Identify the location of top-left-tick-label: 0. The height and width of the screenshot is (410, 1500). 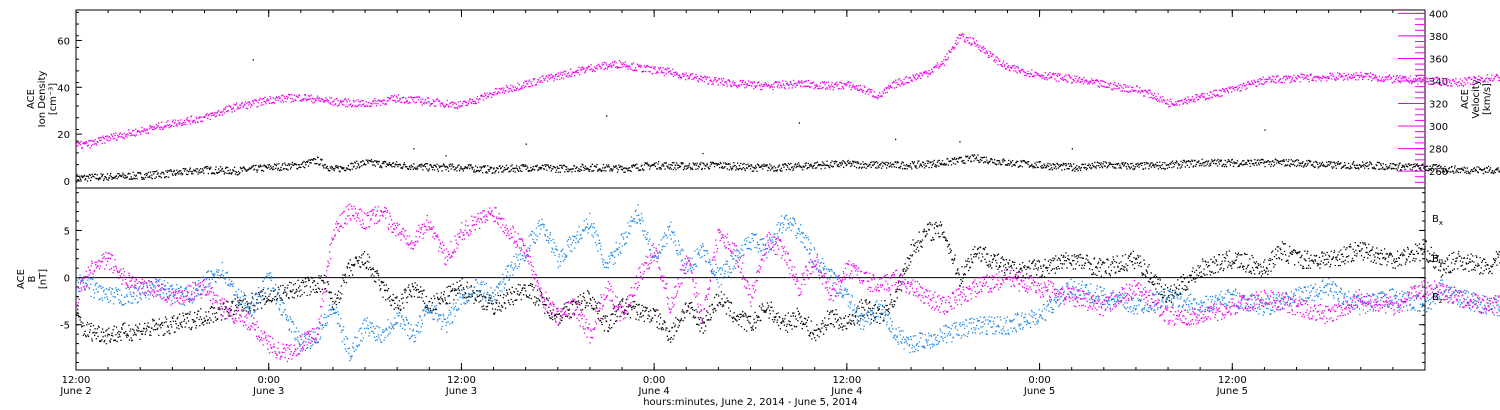
(67, 182).